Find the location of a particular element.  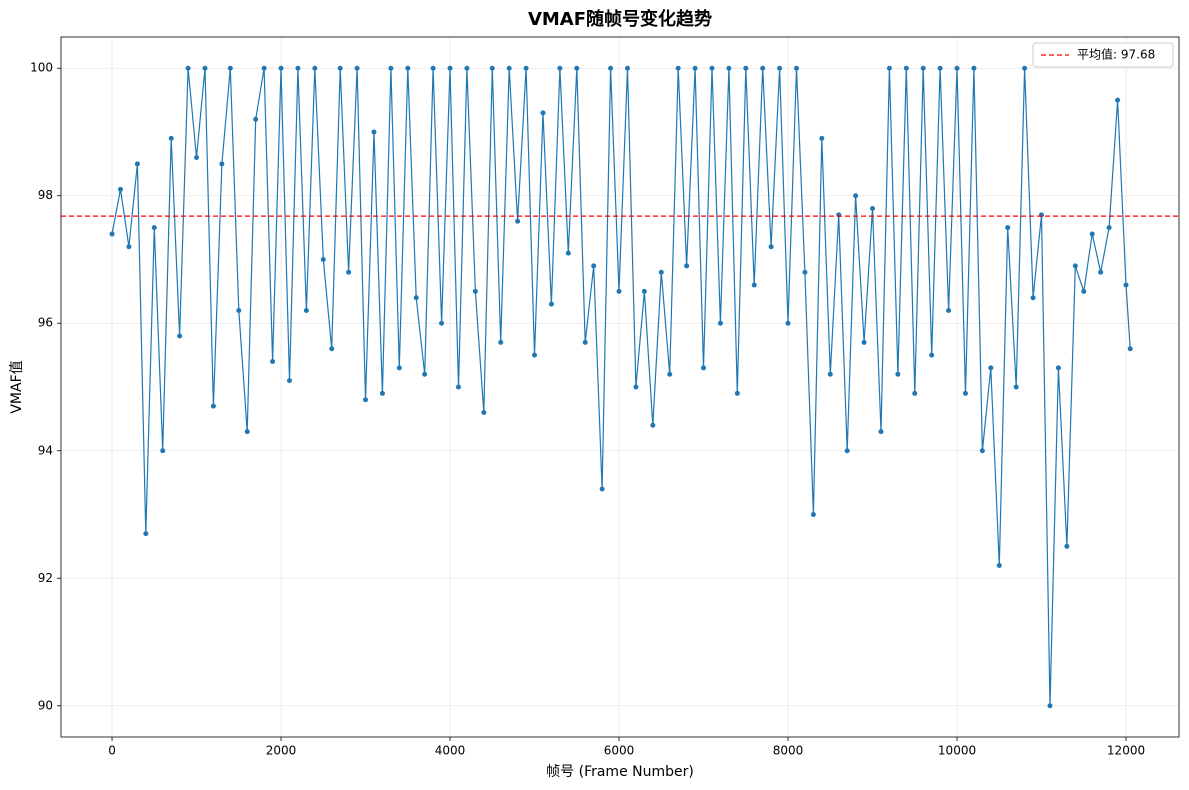

x-tick-label: 8000 is located at coordinates (788, 751).